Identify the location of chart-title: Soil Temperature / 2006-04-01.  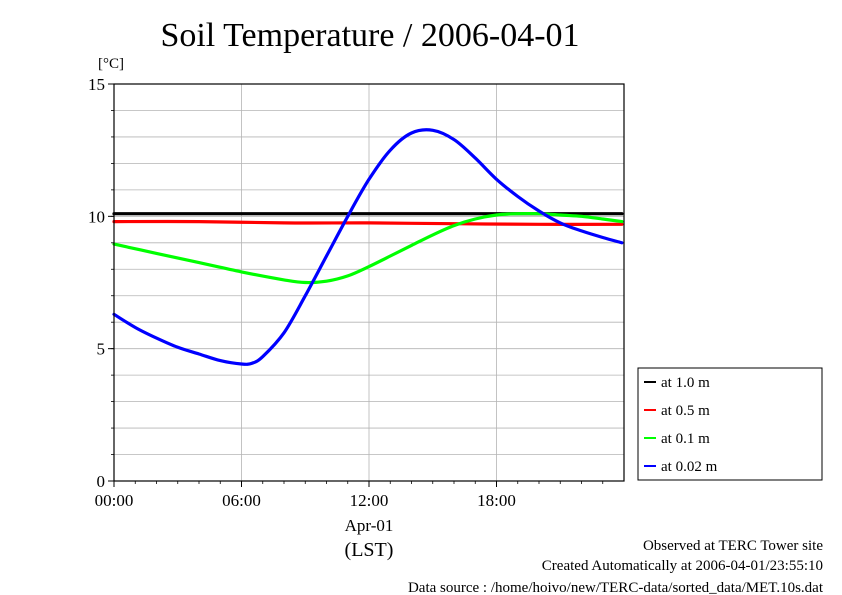
(369, 35).